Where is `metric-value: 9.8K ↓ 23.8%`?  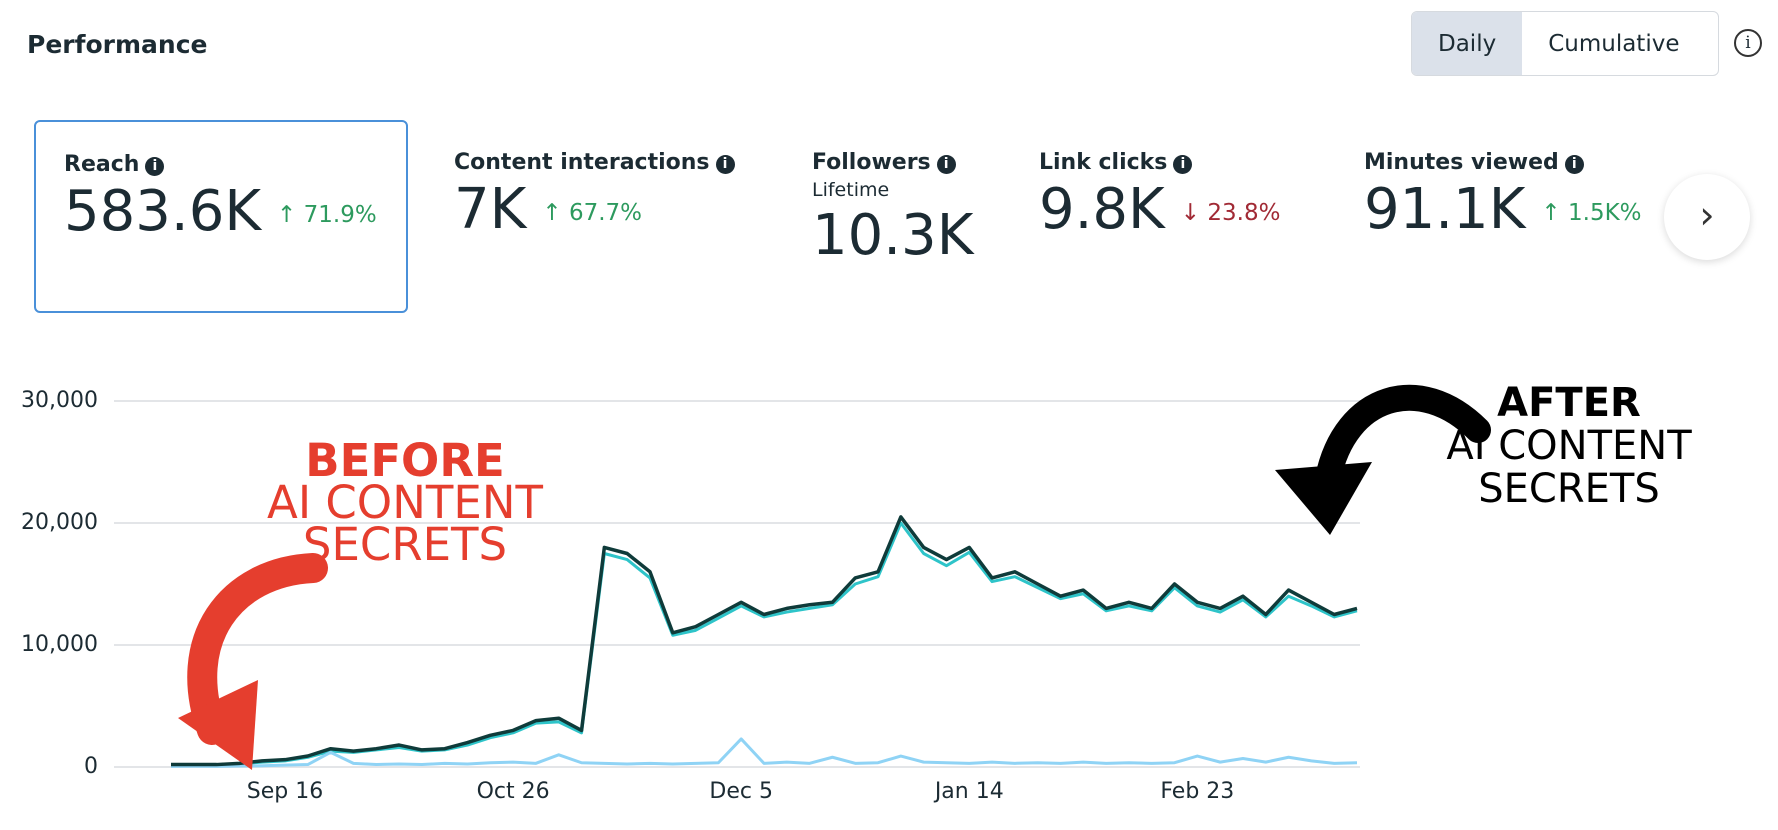 metric-value: 9.8K ↓ 23.8% is located at coordinates (1161, 209).